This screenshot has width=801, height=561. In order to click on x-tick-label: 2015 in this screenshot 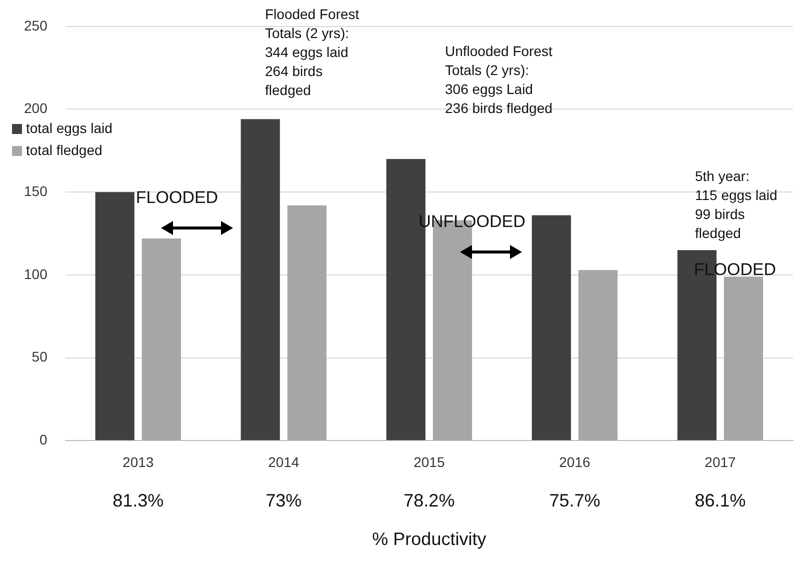, I will do `click(429, 462)`.